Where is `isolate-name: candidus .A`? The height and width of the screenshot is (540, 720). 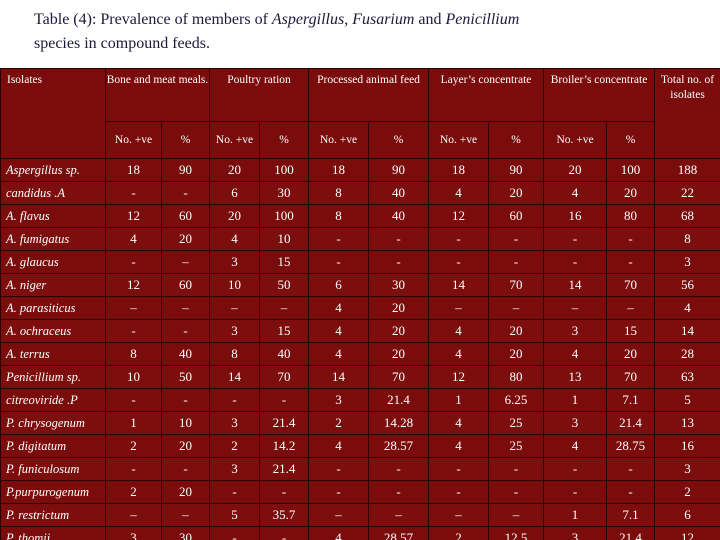
isolate-name: candidus .A is located at coordinates (53, 193).